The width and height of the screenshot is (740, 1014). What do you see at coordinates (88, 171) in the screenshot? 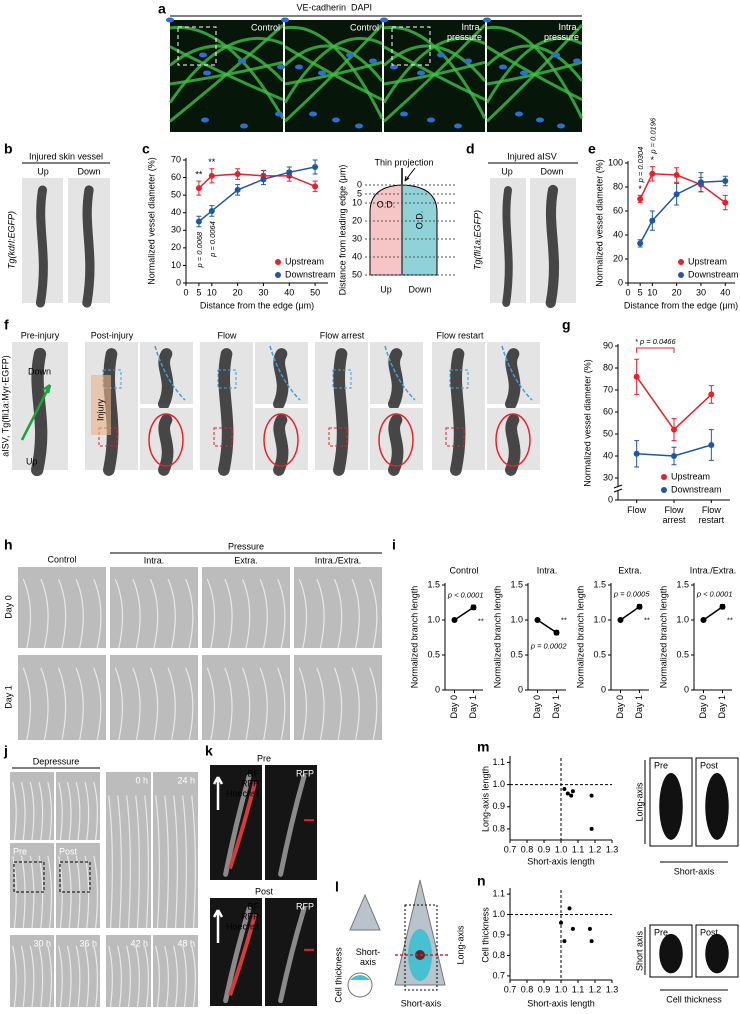
I see `column-label: Down` at bounding box center [88, 171].